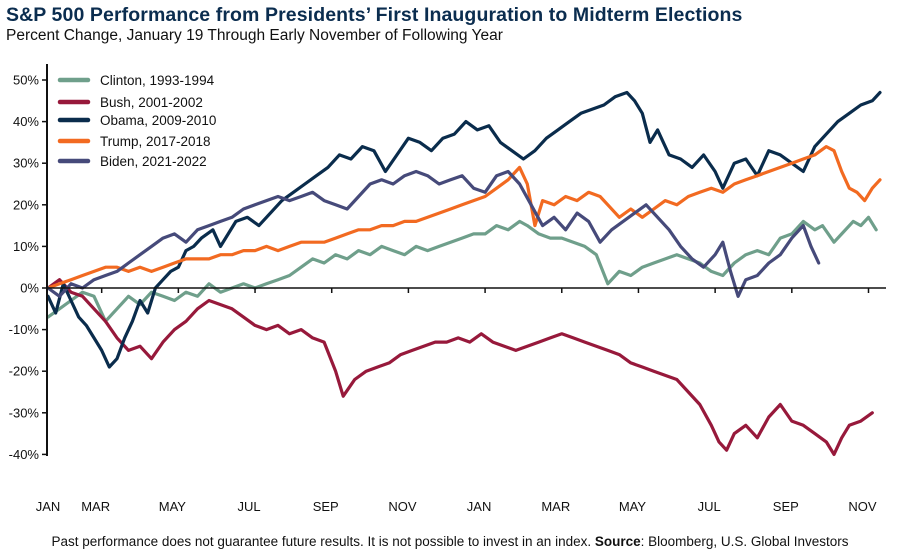 This screenshot has height=555, width=900. Describe the element at coordinates (29, 288) in the screenshot. I see `y-tick-label: 0%` at that location.